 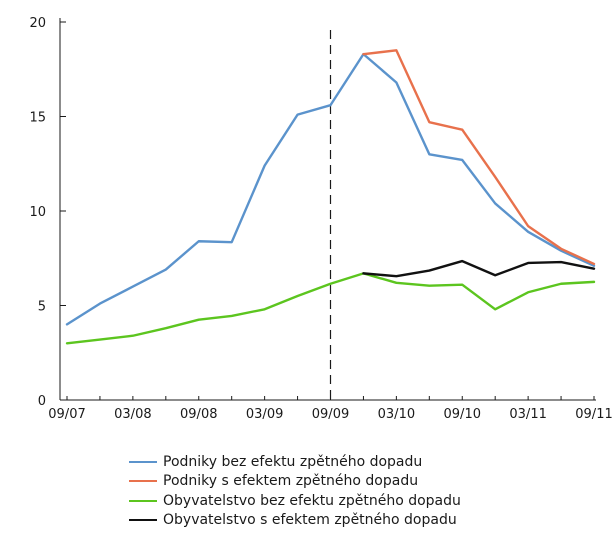 I want to click on x-tick-label: 03/10, so click(x=396, y=414).